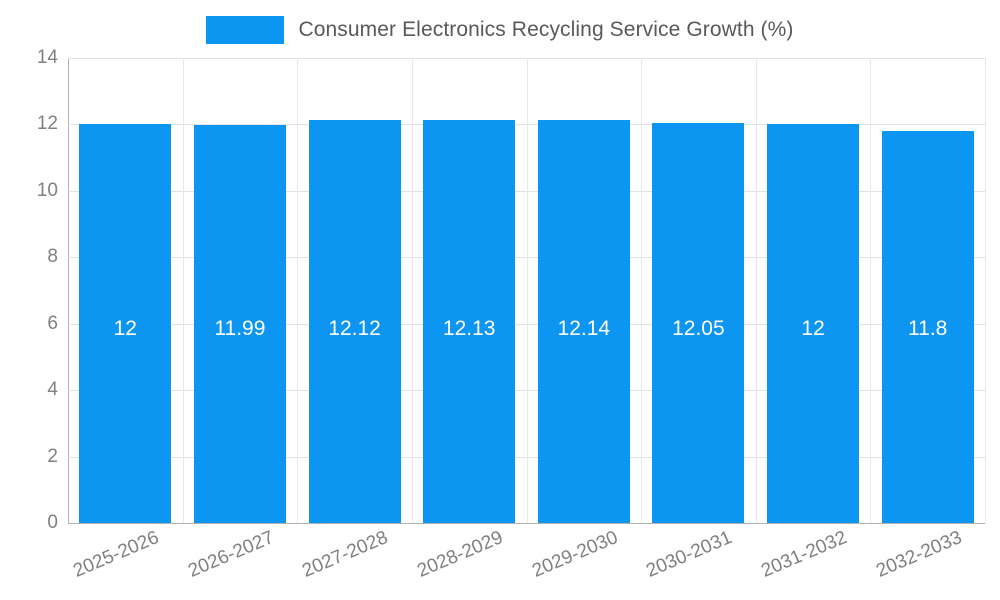 The image size is (1000, 600). What do you see at coordinates (52, 456) in the screenshot?
I see `y-tick-label: 2` at bounding box center [52, 456].